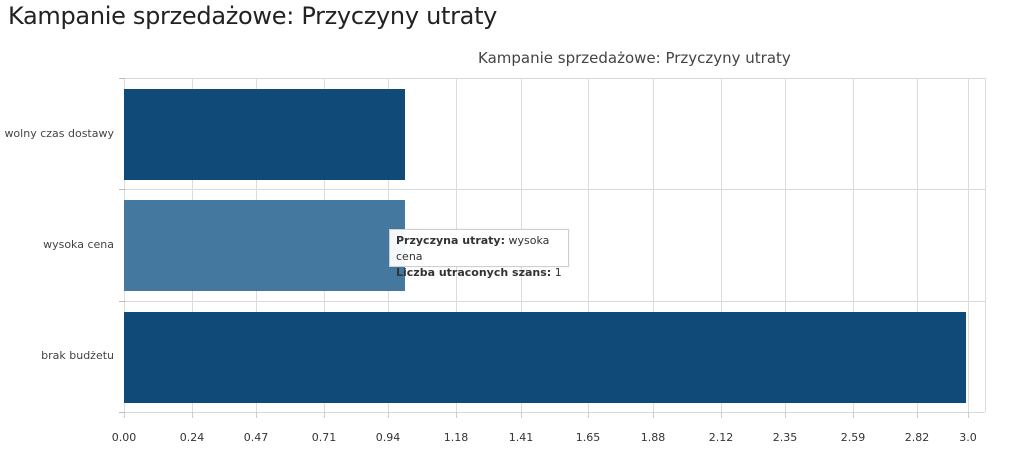 This screenshot has width=1016, height=452. I want to click on x-tick-label: 3.0, so click(968, 437).